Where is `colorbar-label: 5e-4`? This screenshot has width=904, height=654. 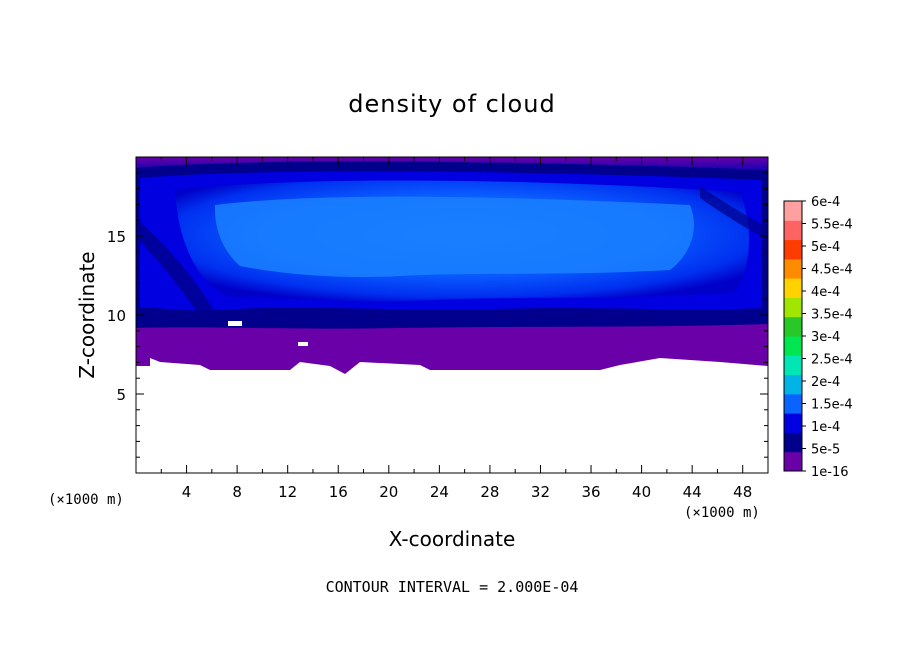
colorbar-label: 5e-4 is located at coordinates (825, 247).